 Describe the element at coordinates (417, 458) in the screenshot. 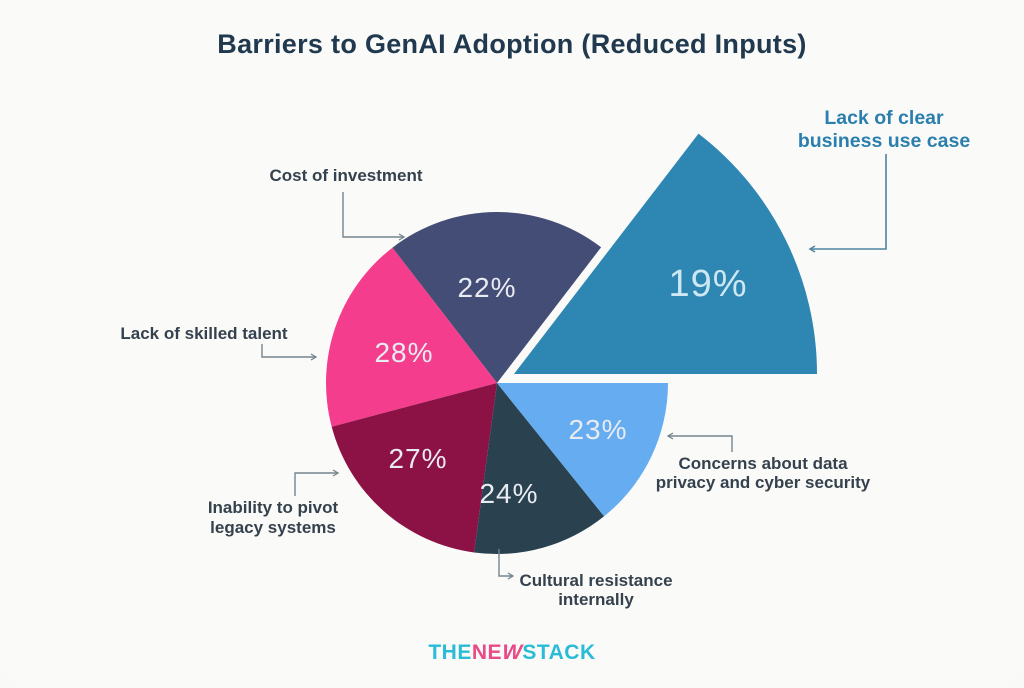

I see `slice-value-label-pivot: 27%` at that location.